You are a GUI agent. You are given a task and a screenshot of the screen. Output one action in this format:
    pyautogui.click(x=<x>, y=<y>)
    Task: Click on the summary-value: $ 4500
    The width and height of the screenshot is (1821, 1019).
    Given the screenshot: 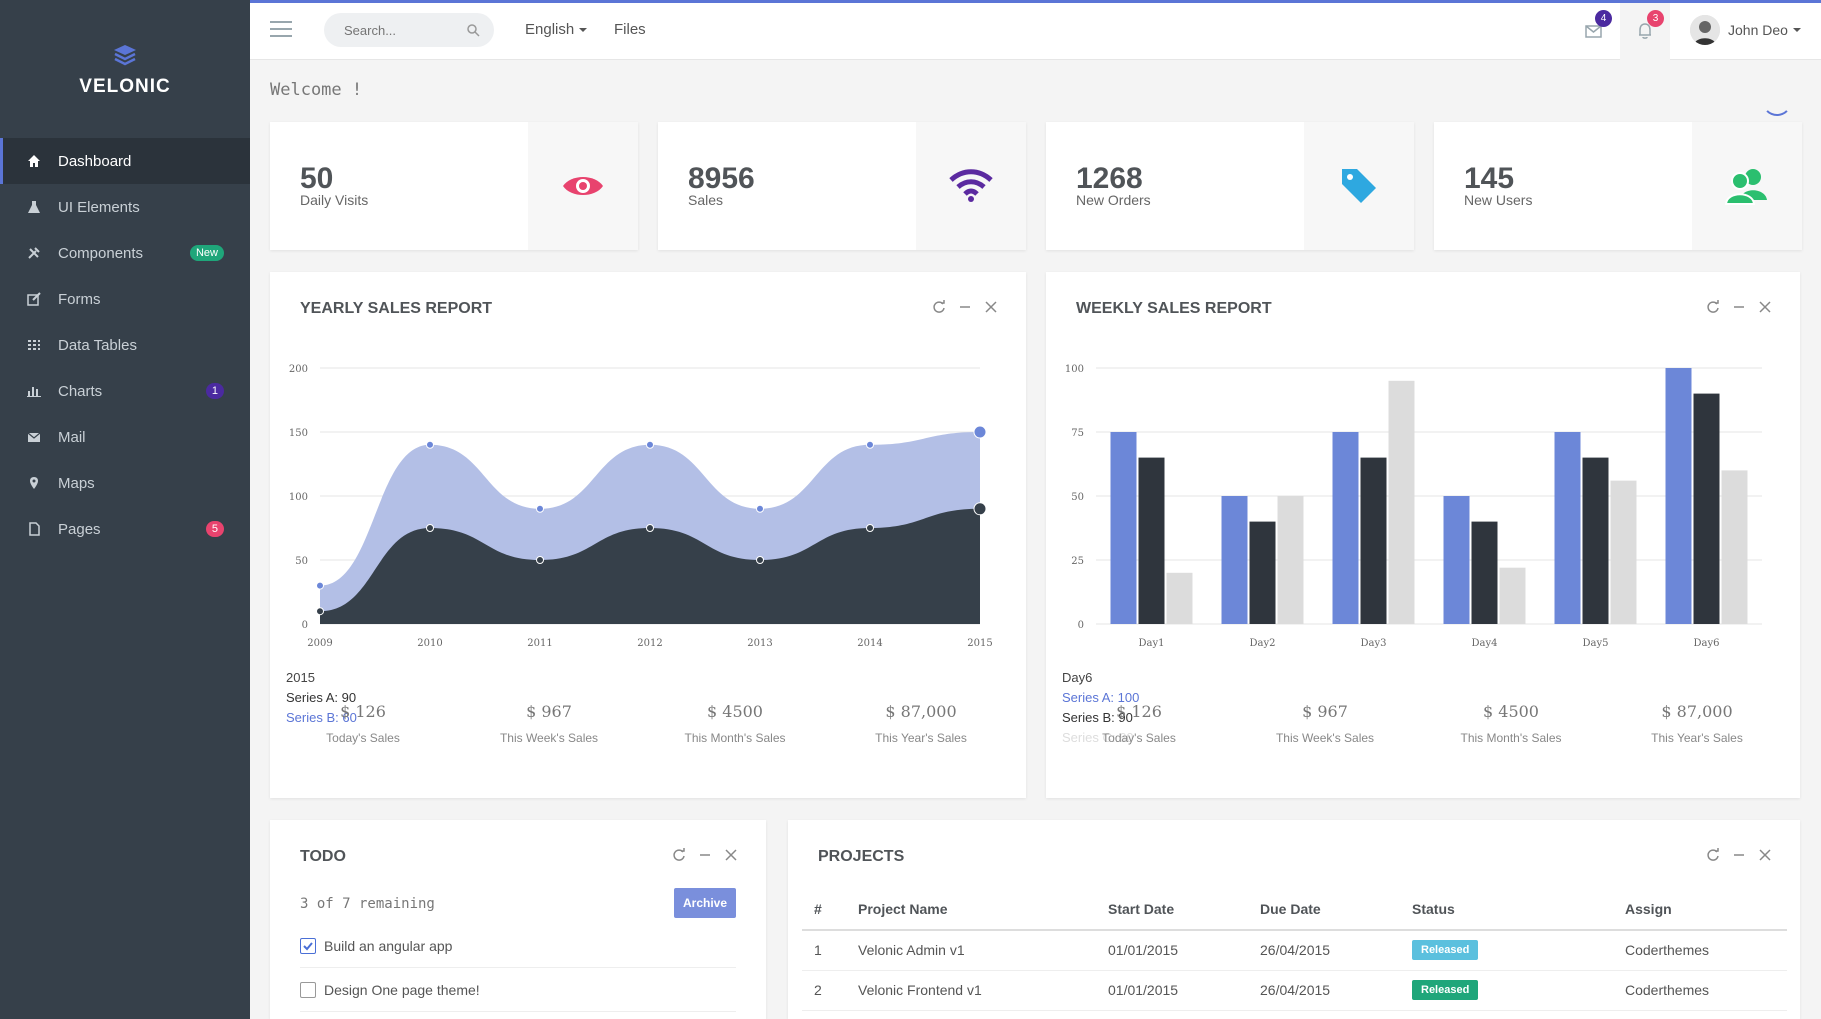 What is the action you would take?
    pyautogui.click(x=1511, y=711)
    